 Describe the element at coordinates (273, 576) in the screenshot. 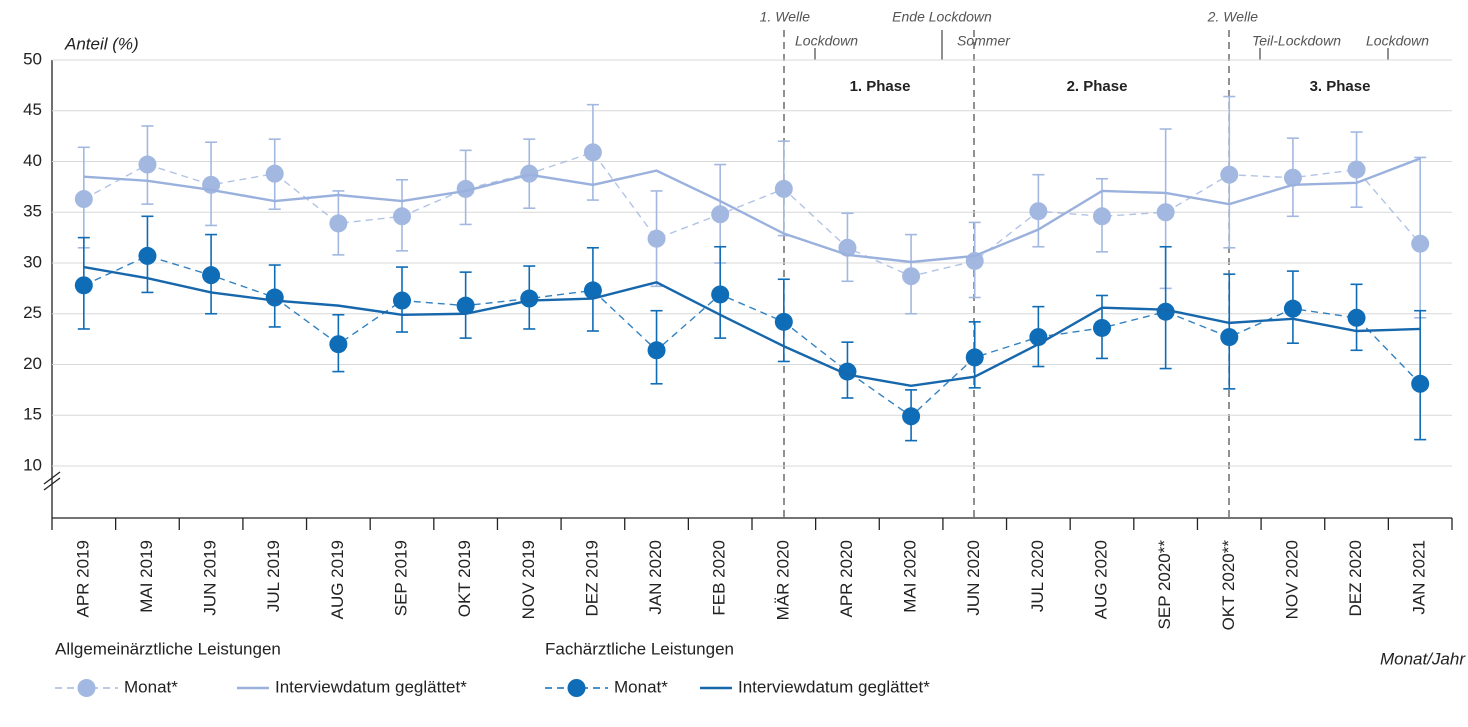

I see `x-tick-label: JUL 2019` at that location.